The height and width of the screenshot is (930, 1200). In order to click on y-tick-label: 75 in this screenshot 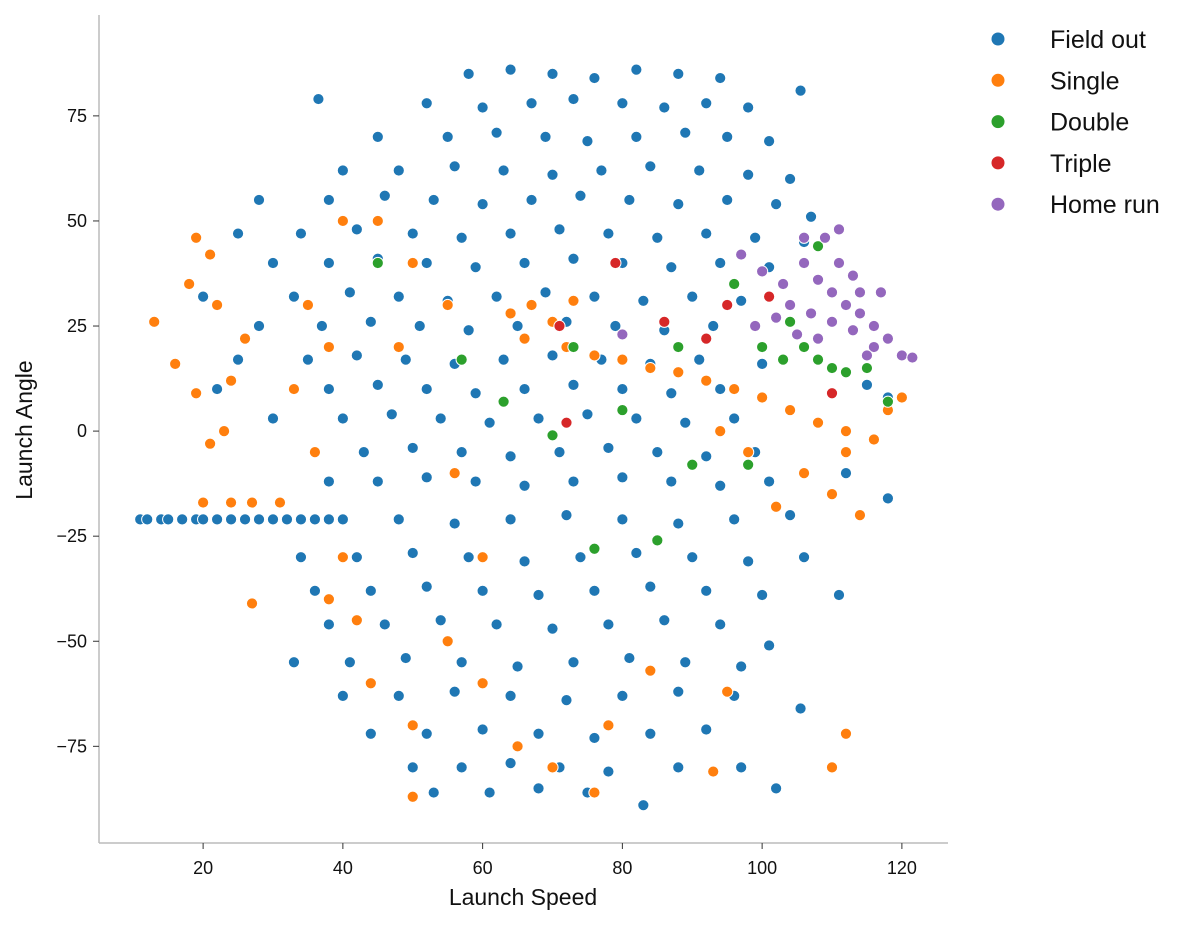, I will do `click(77, 116)`.